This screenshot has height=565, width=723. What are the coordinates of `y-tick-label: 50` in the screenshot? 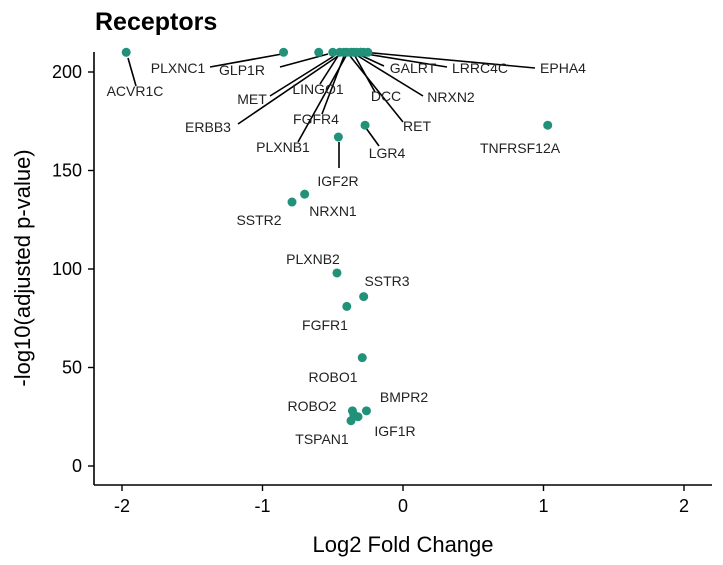 It's located at (72, 368).